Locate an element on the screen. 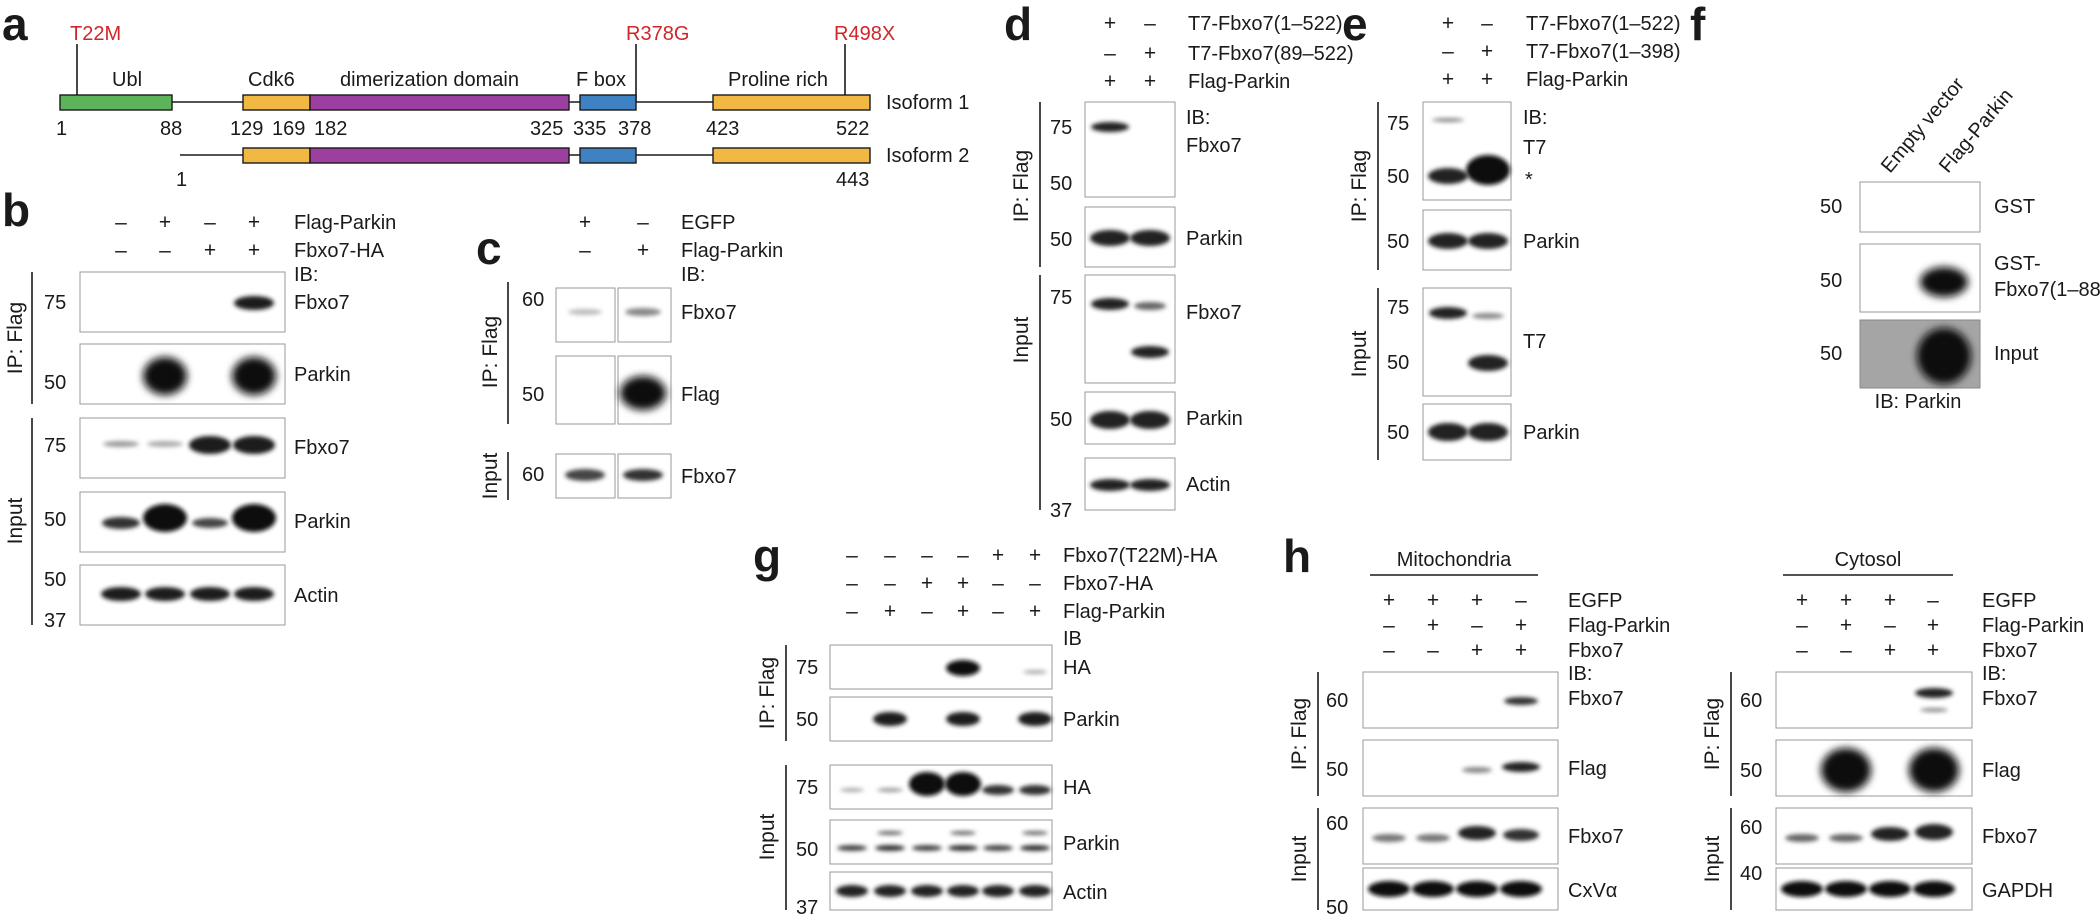 The image size is (2100, 920). blot-label: CxVα is located at coordinates (1592, 891).